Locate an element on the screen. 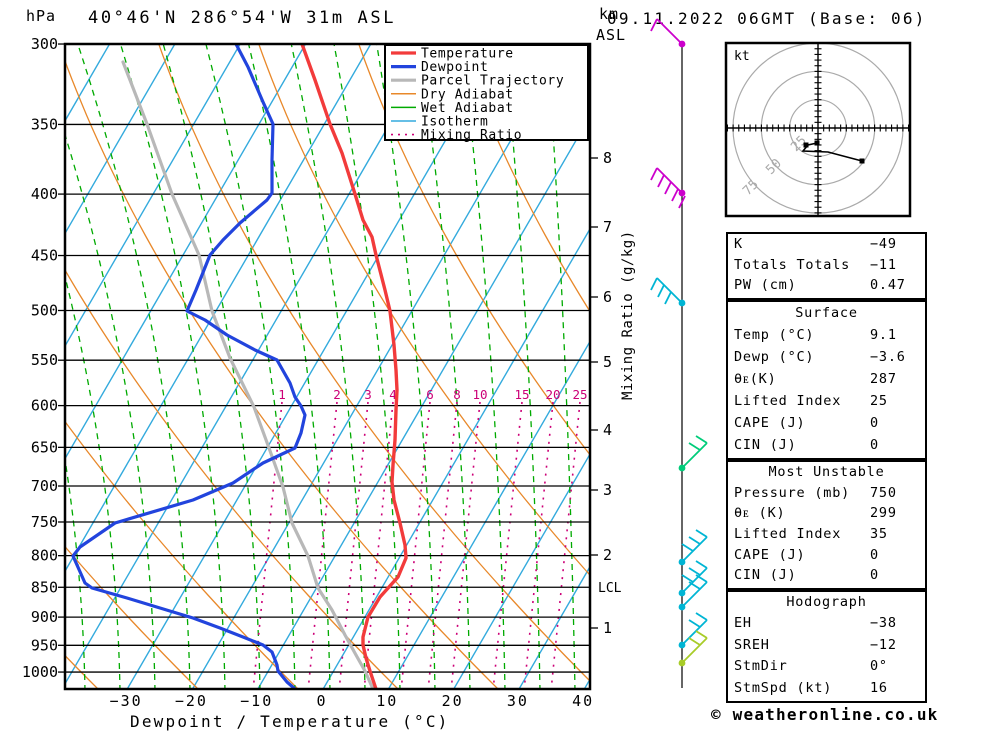  mixing-ratio-labels: 1 2 3 4 6 8 10 15 20 25 is located at coordinates (432, 394).